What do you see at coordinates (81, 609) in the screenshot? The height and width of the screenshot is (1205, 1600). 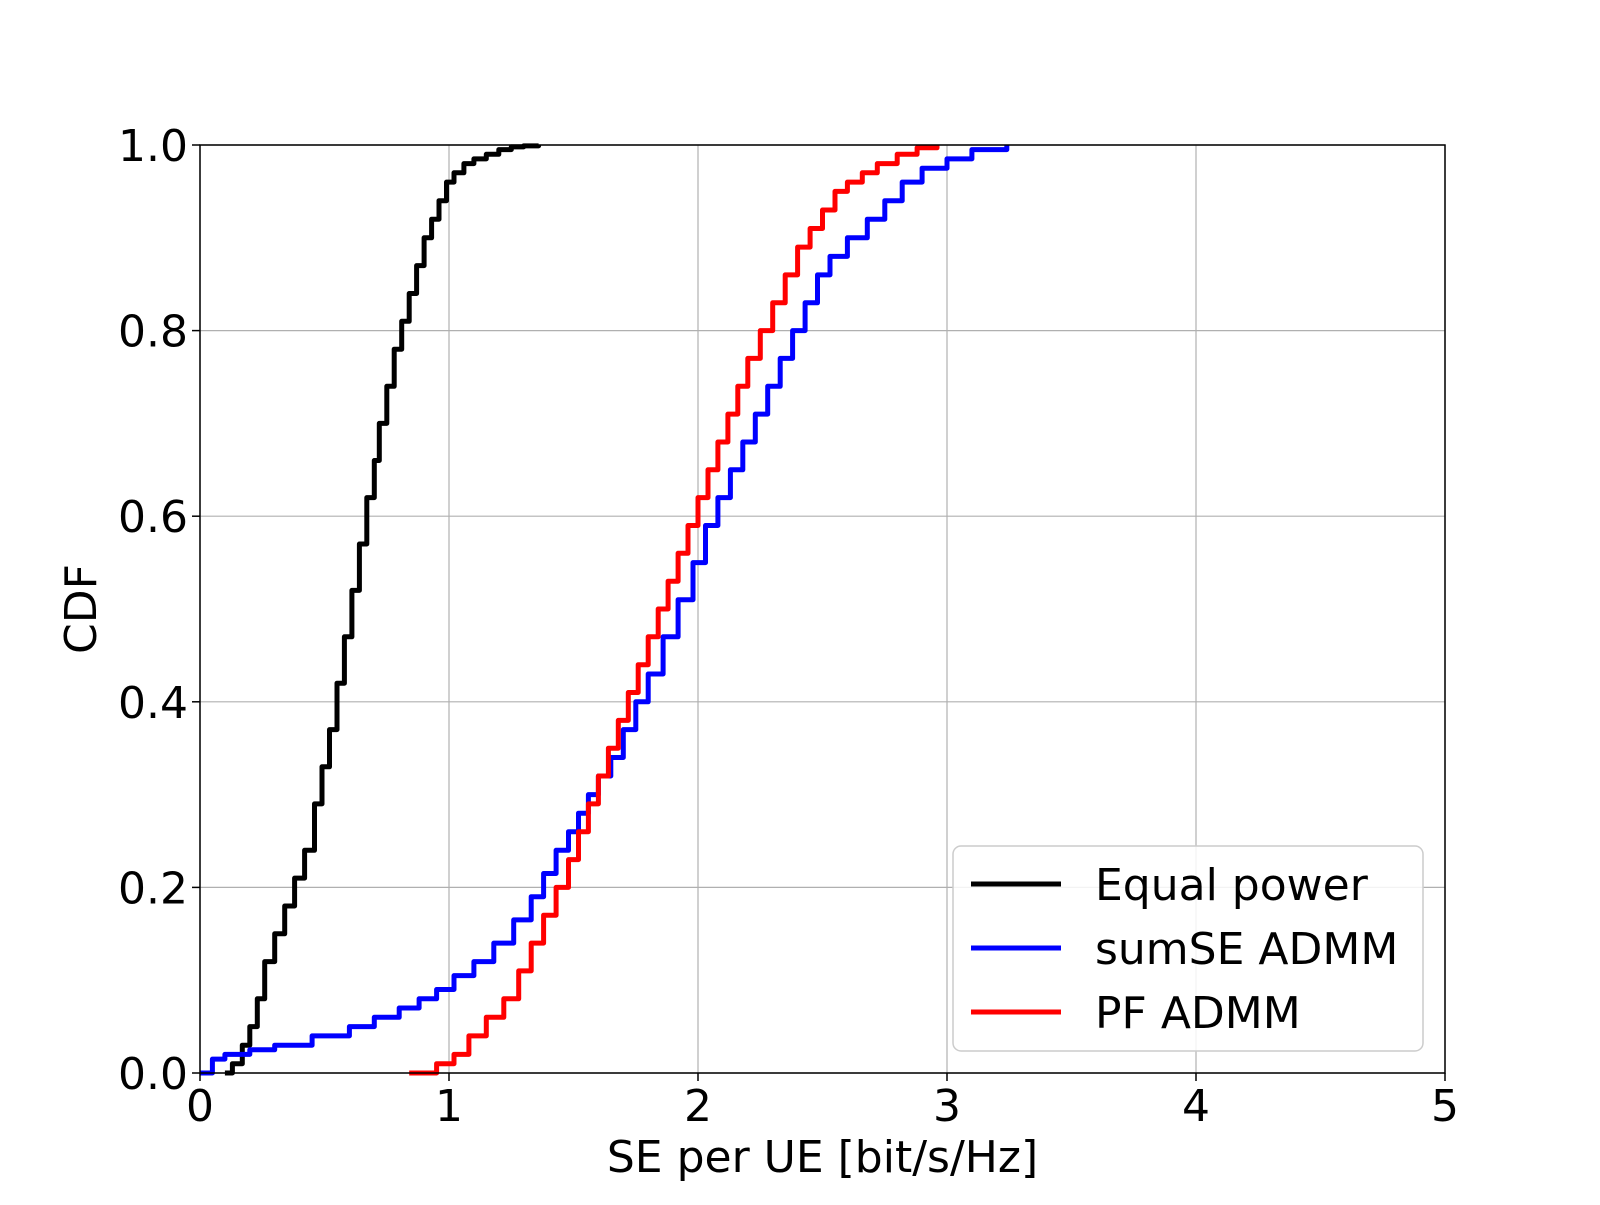 I see `y-axis-label: CDF` at bounding box center [81, 609].